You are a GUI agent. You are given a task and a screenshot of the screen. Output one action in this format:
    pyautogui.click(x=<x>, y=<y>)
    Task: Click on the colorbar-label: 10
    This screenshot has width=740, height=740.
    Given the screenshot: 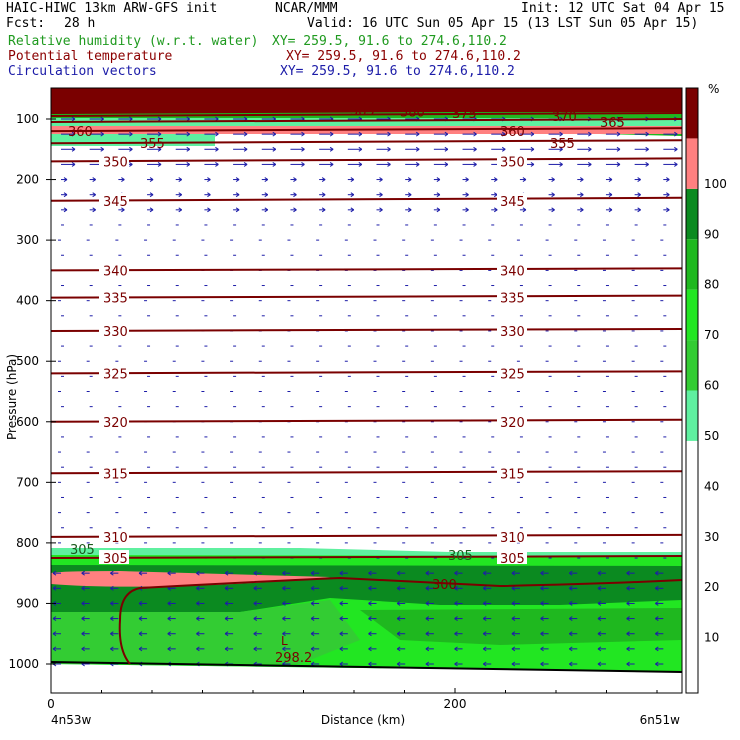 What is the action you would take?
    pyautogui.click(x=711, y=638)
    